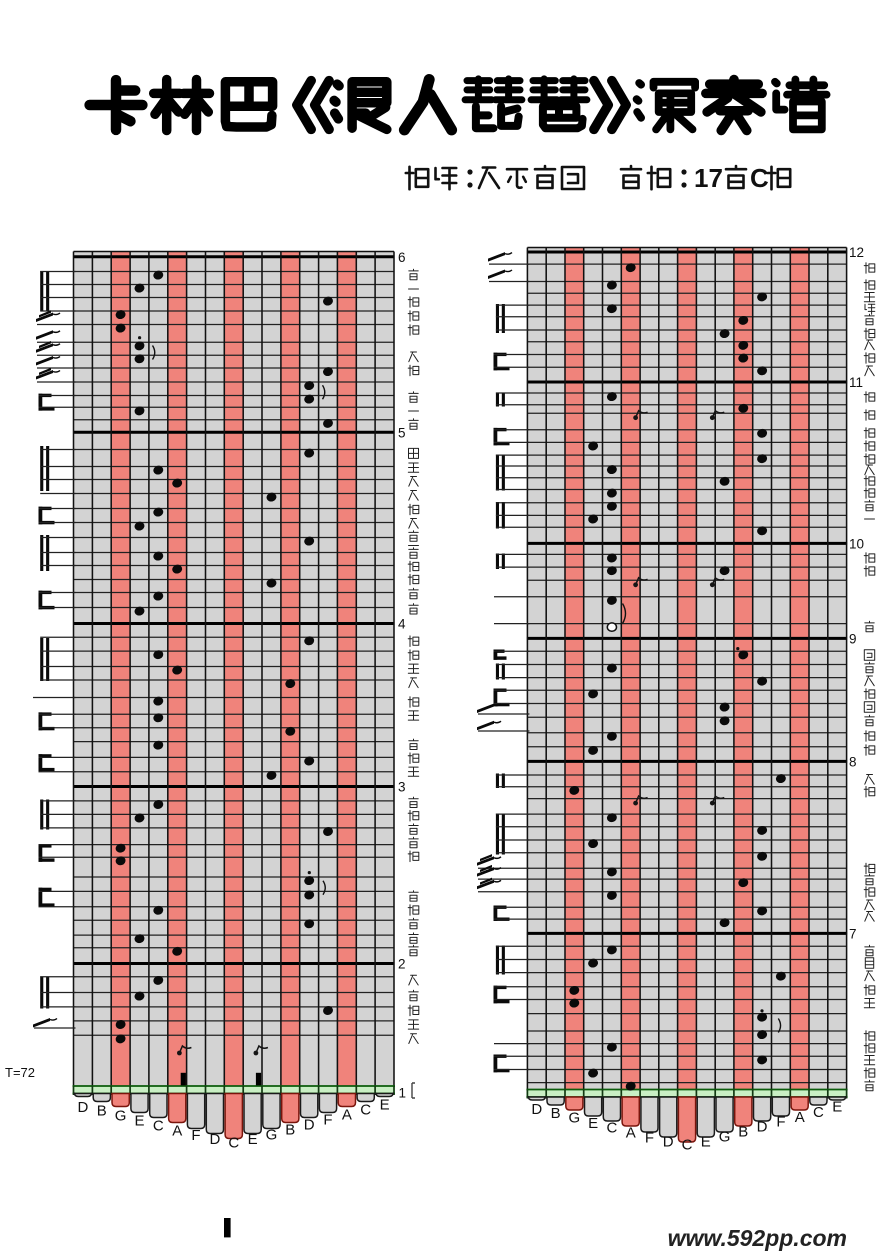 The height and width of the screenshot is (1256, 888). I want to click on svg-text: 7, so click(853, 933).